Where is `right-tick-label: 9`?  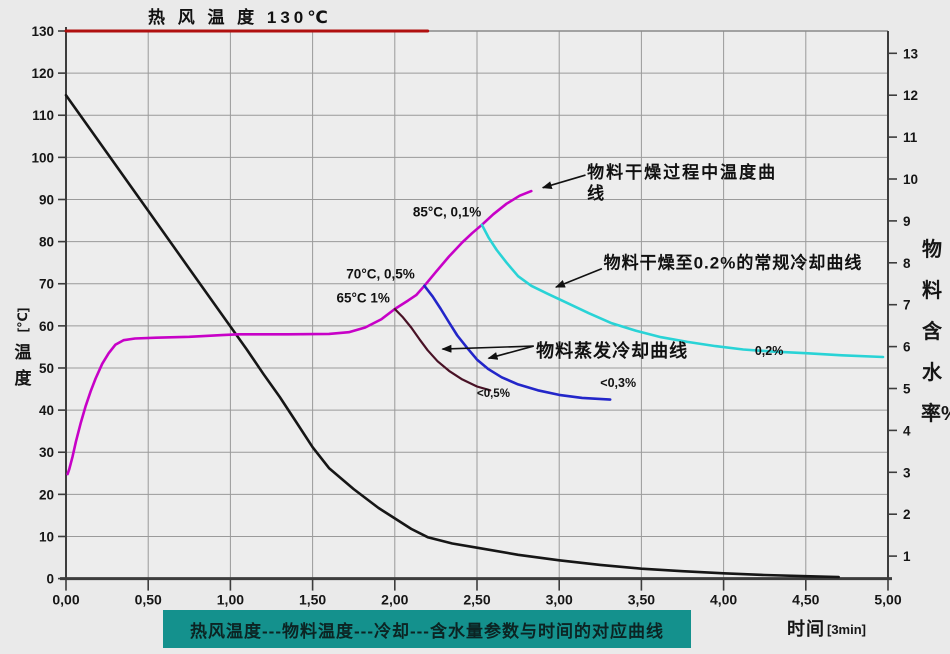
right-tick-label: 9 is located at coordinates (907, 221).